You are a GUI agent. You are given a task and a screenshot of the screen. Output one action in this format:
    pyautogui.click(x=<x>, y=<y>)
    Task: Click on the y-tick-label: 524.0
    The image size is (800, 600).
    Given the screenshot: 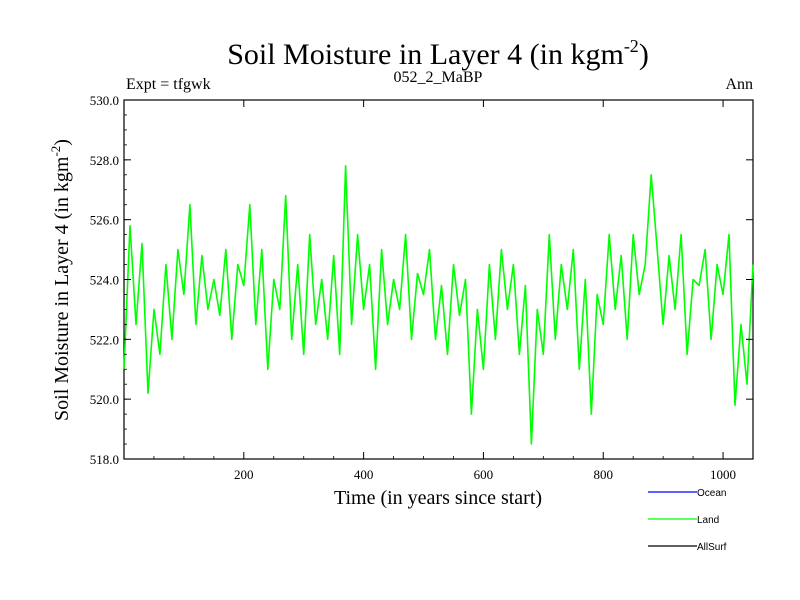 What is the action you would take?
    pyautogui.click(x=104, y=280)
    